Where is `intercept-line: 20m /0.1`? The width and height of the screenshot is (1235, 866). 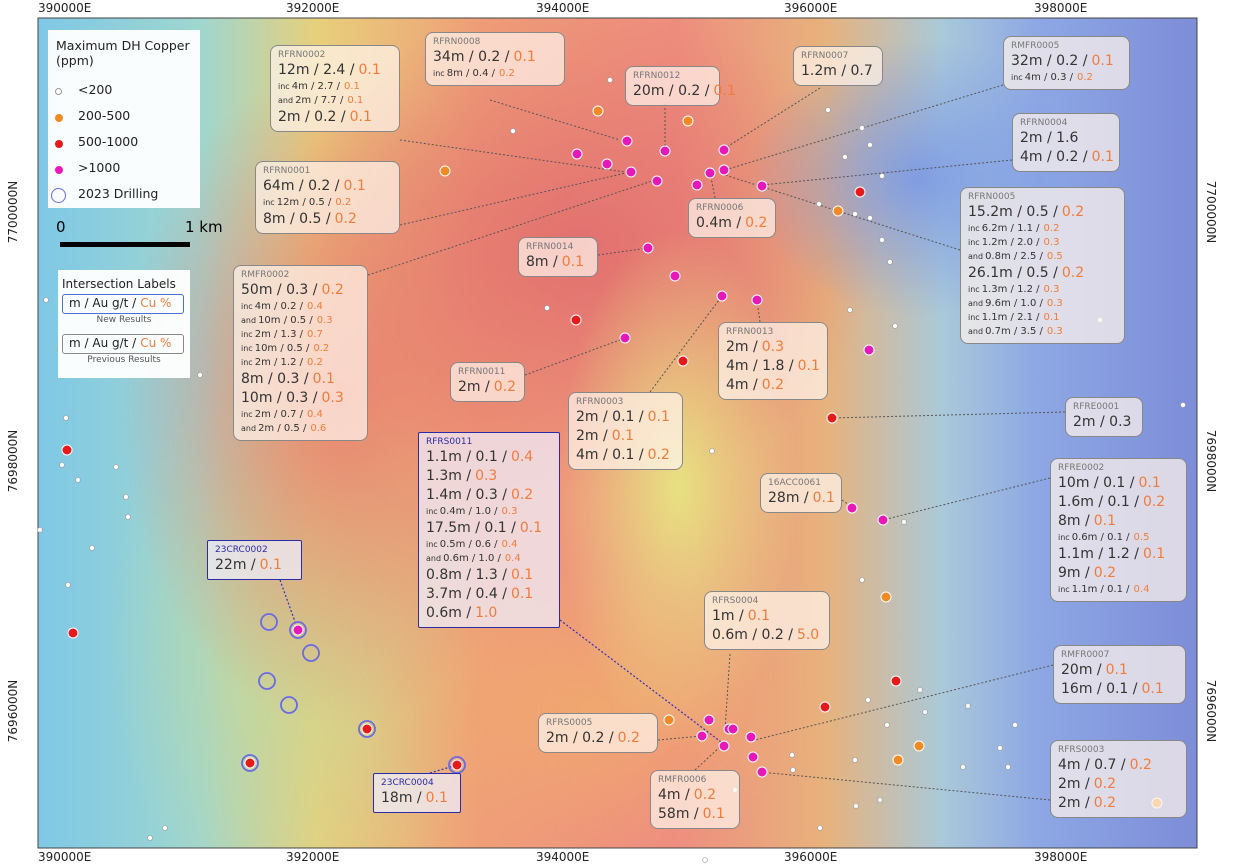
intercept-line: 20m /0.1 is located at coordinates (1119, 670).